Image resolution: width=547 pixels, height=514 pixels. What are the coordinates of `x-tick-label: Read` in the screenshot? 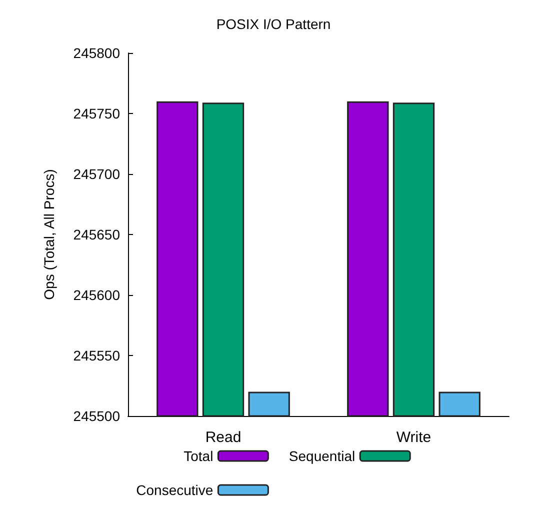 It's located at (223, 437).